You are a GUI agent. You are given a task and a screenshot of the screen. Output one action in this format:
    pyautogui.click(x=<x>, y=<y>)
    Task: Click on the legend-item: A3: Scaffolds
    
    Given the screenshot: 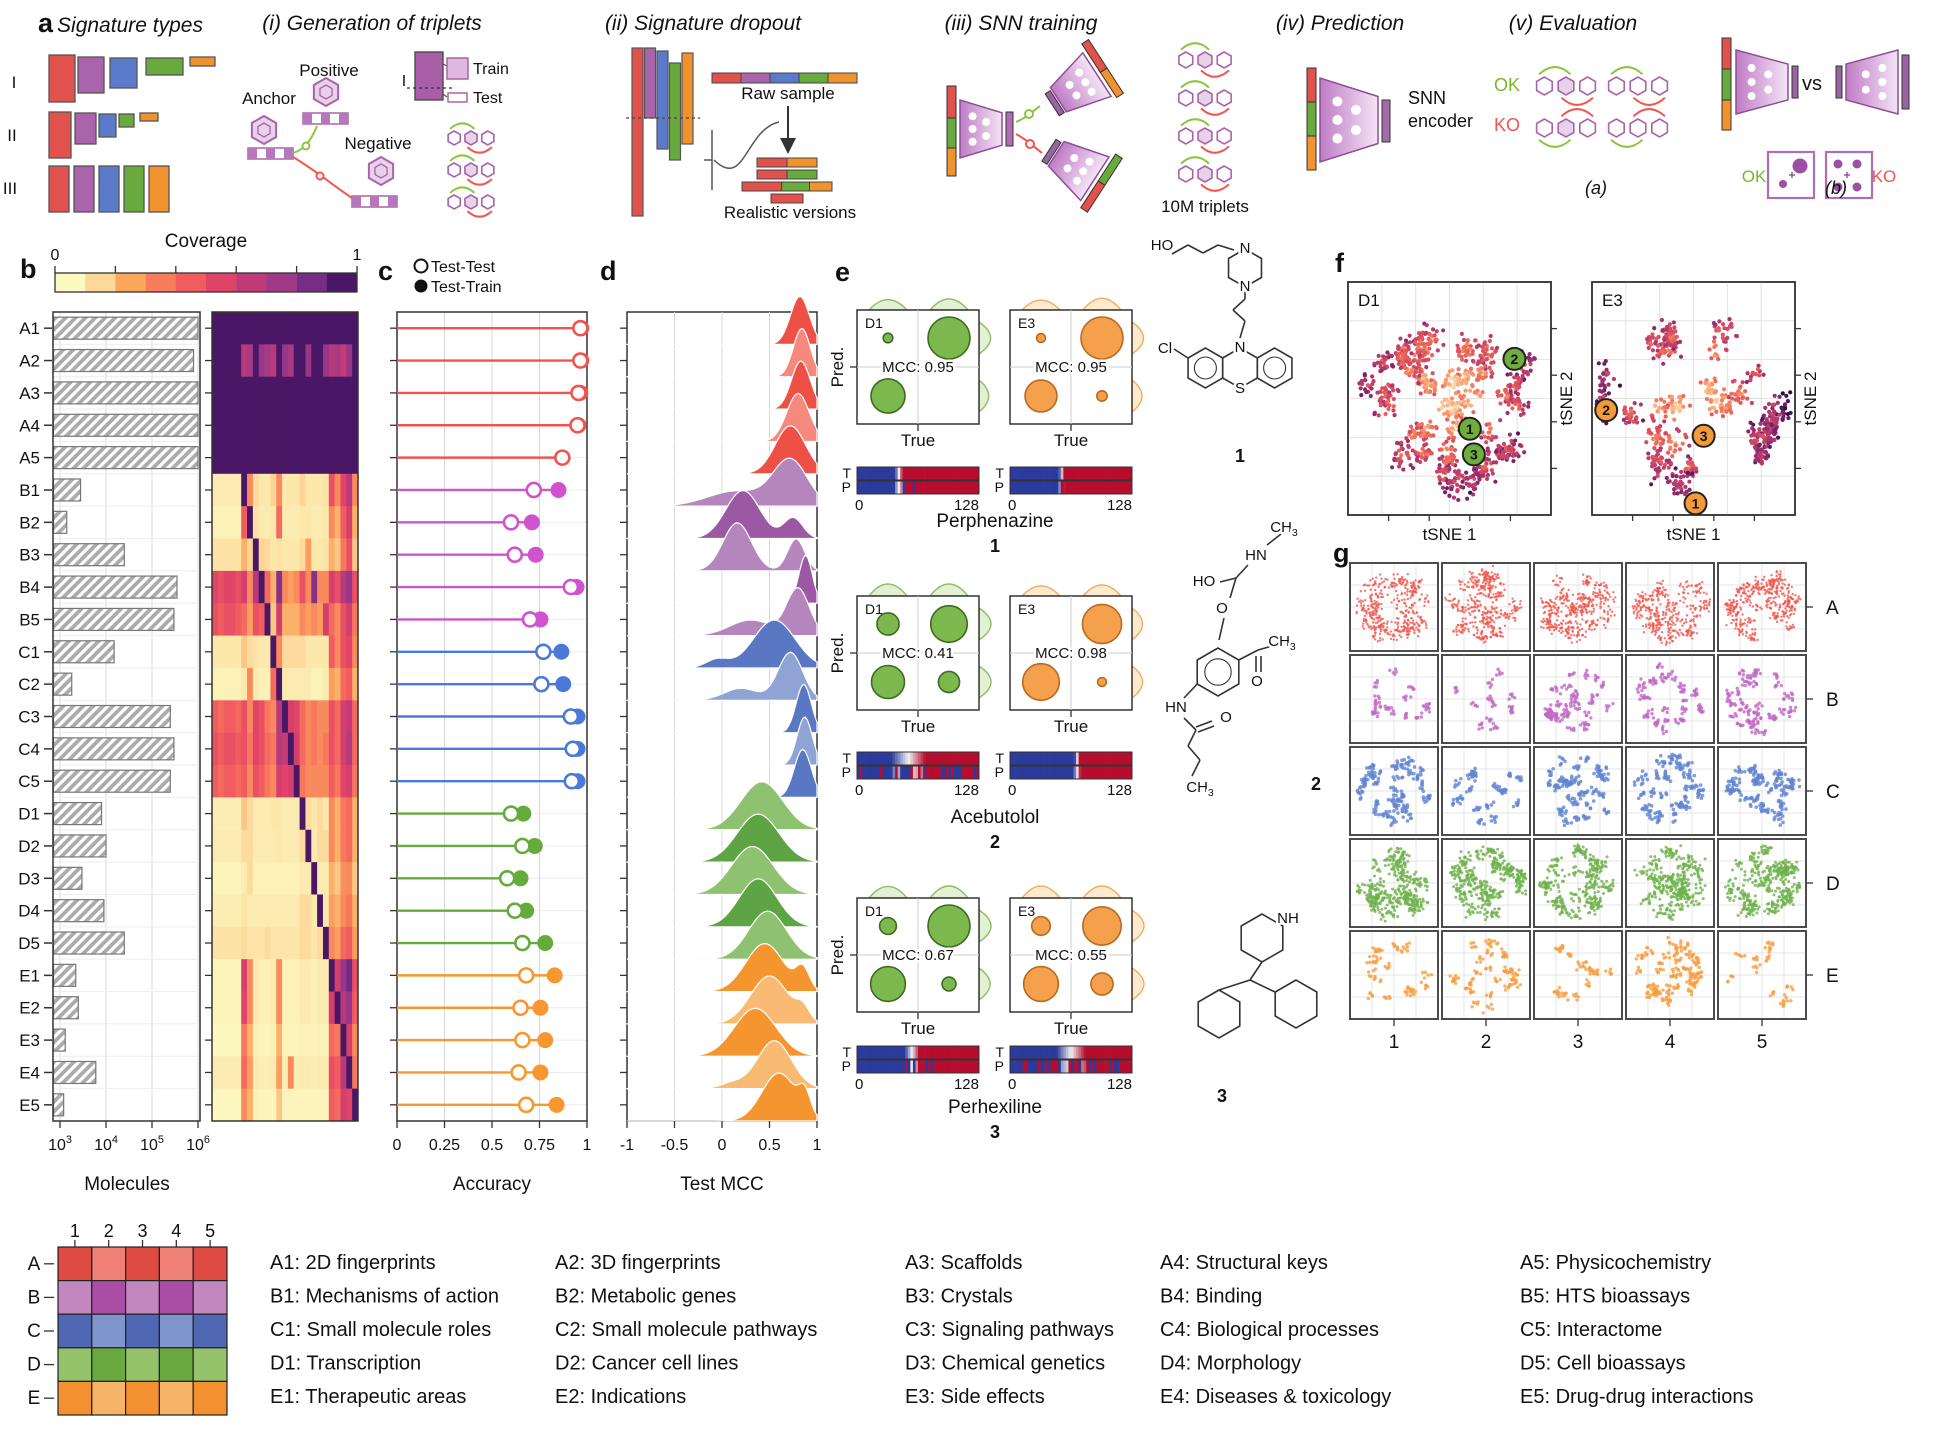 What is the action you would take?
    pyautogui.click(x=963, y=1263)
    